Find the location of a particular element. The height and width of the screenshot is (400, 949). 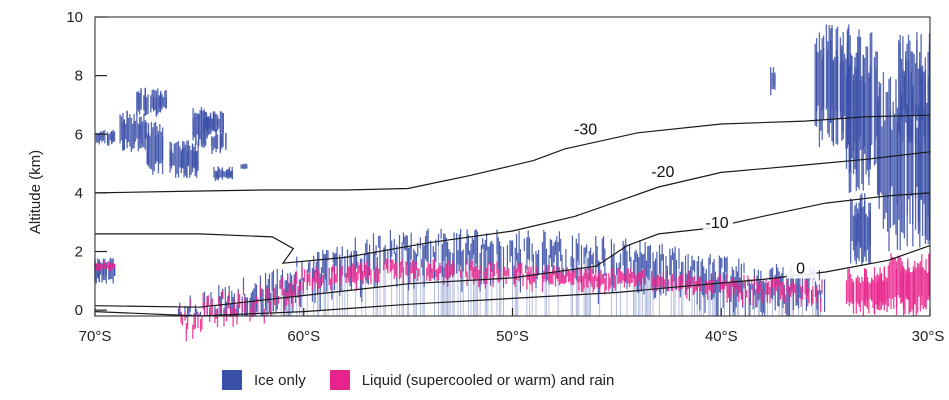

isotherm-label-0: 0 is located at coordinates (800, 268).